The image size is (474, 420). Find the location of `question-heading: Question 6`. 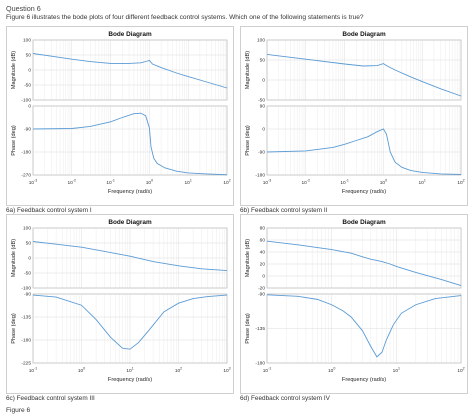

question-heading: Question 6 is located at coordinates (23, 8).